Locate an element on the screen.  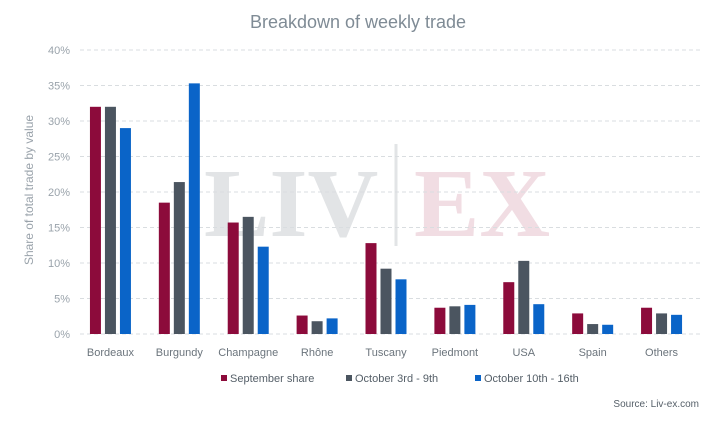
y-axis-label: Share of total trade by value is located at coordinates (29, 190).